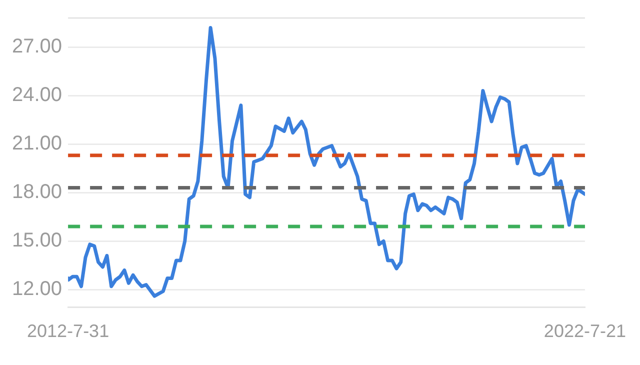  I want to click on x-tick-label: 2022-7-21, so click(585, 331).